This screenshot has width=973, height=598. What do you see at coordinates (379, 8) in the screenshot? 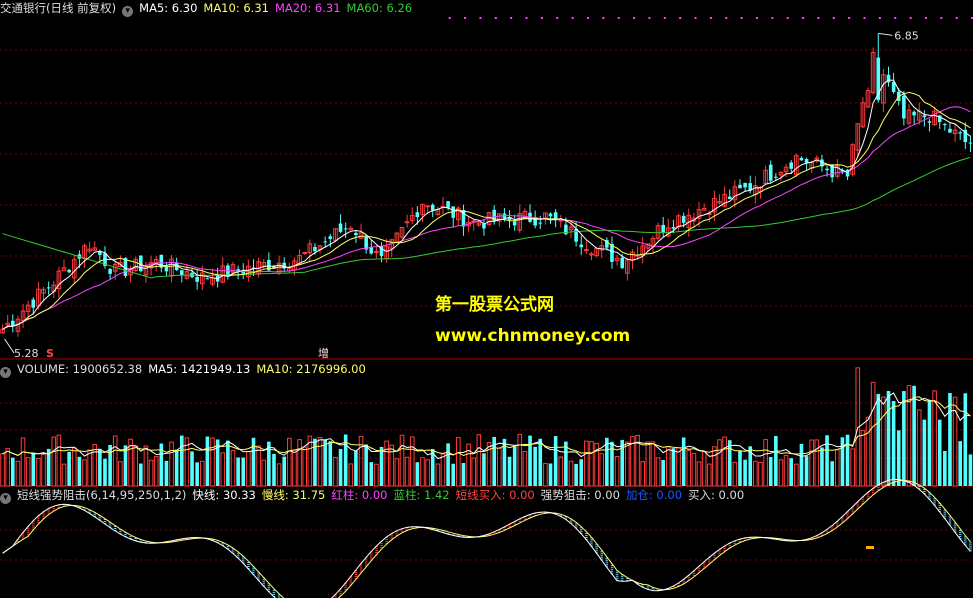
I see `ma60-label: MA60: 6.26` at bounding box center [379, 8].